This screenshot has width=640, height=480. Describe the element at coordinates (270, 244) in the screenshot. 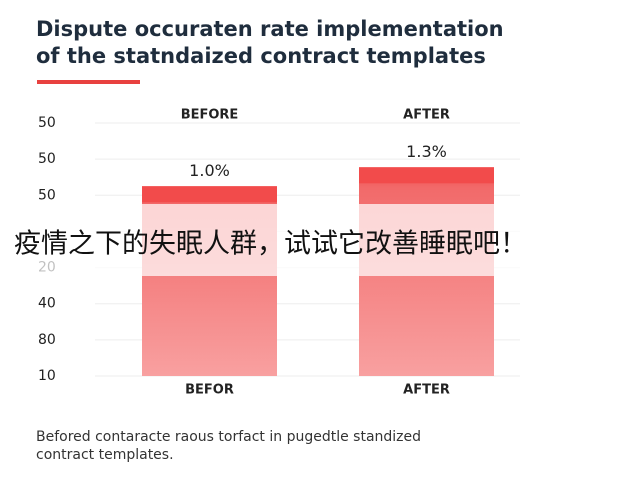

I see `overlay-text: 疫情之下的失眠人群，试试它改善睡眠吧！` at that location.